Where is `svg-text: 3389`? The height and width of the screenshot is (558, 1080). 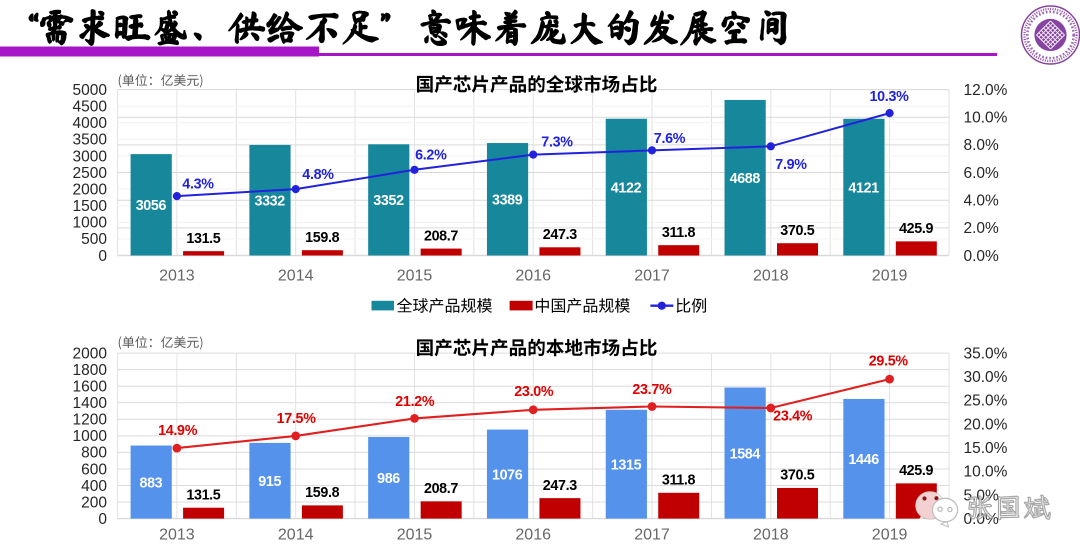
svg-text: 3389 is located at coordinates (507, 201).